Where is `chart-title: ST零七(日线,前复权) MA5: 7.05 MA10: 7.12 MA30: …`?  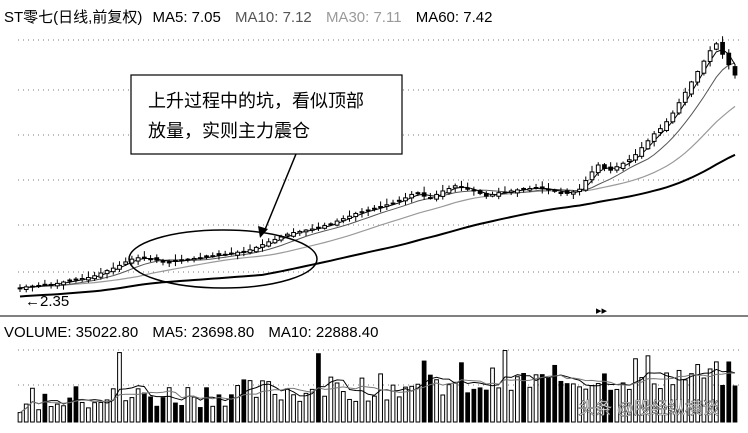
chart-title: ST零七(日线,前复权) MA5: 7.05 MA10: 7.12 MA30: … is located at coordinates (248, 17).